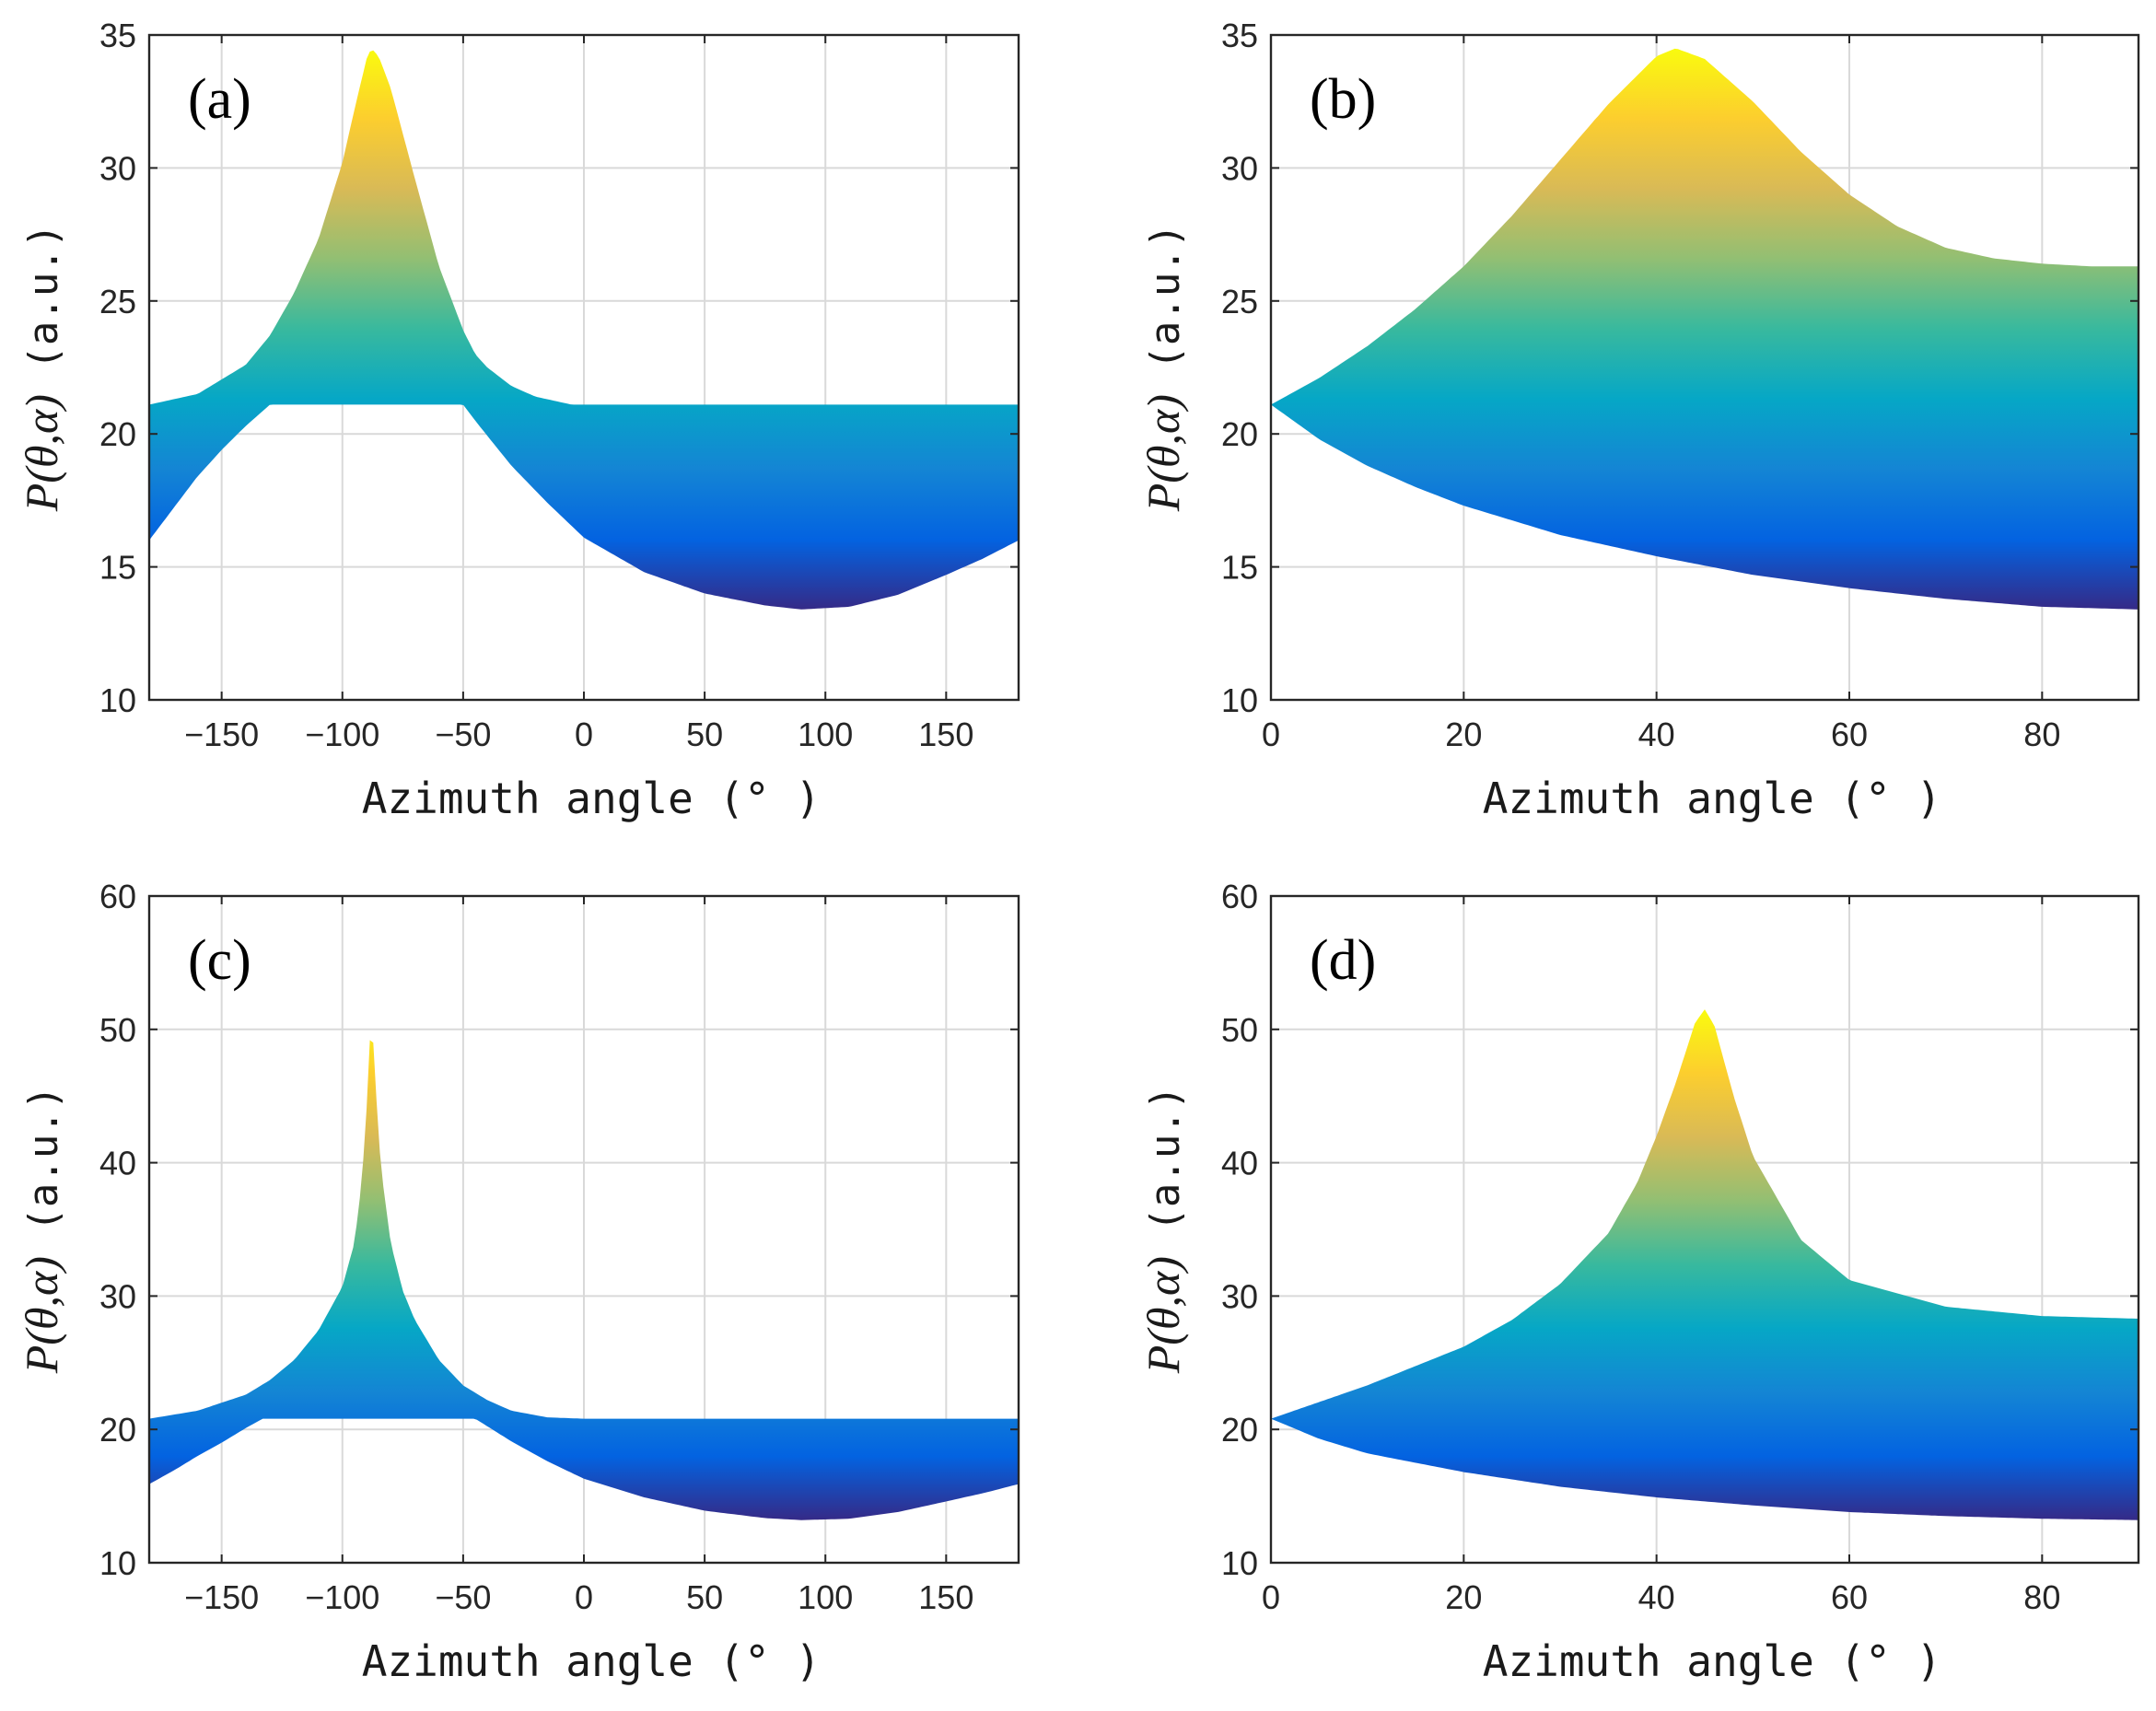 This screenshot has width=2156, height=1711. Describe the element at coordinates (219, 100) in the screenshot. I see `panel-label: (a)` at that location.